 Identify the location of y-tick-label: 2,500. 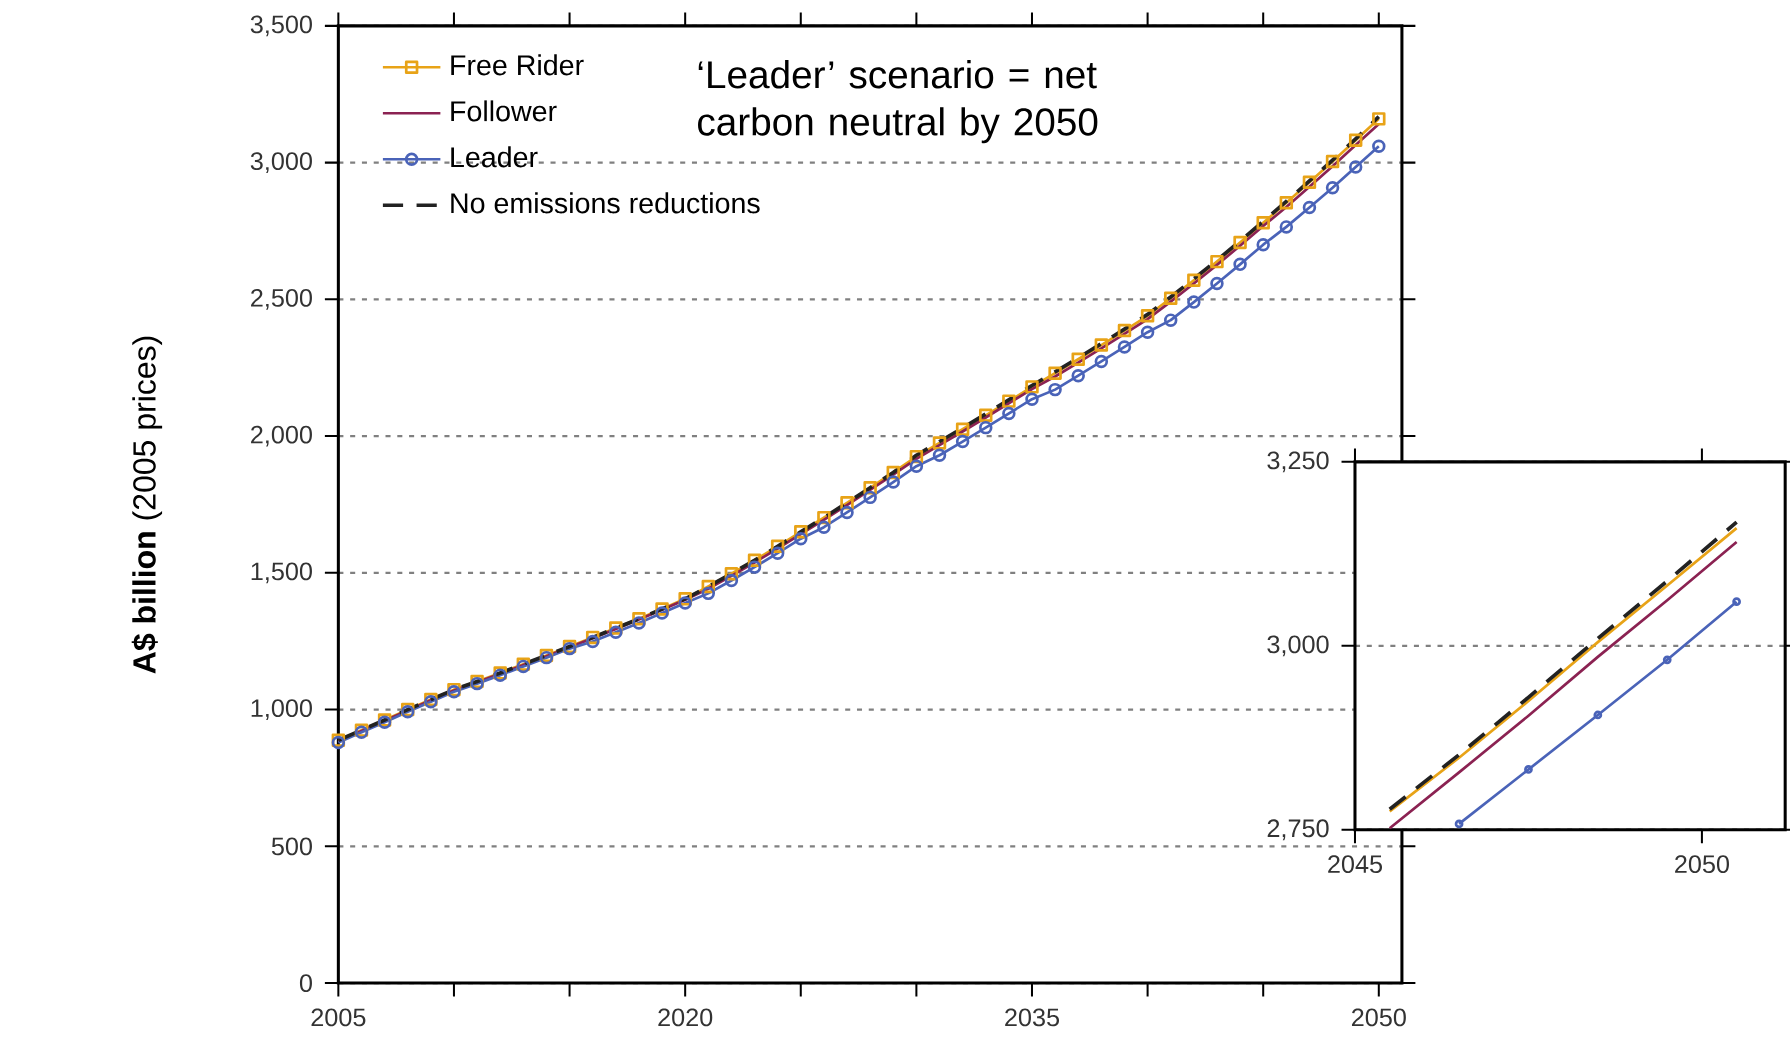
(281, 300).